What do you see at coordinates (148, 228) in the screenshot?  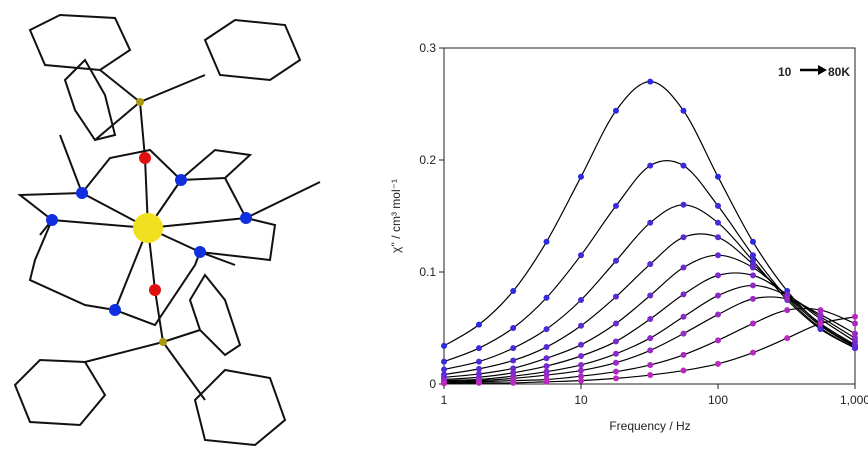 I see `atom-metal` at bounding box center [148, 228].